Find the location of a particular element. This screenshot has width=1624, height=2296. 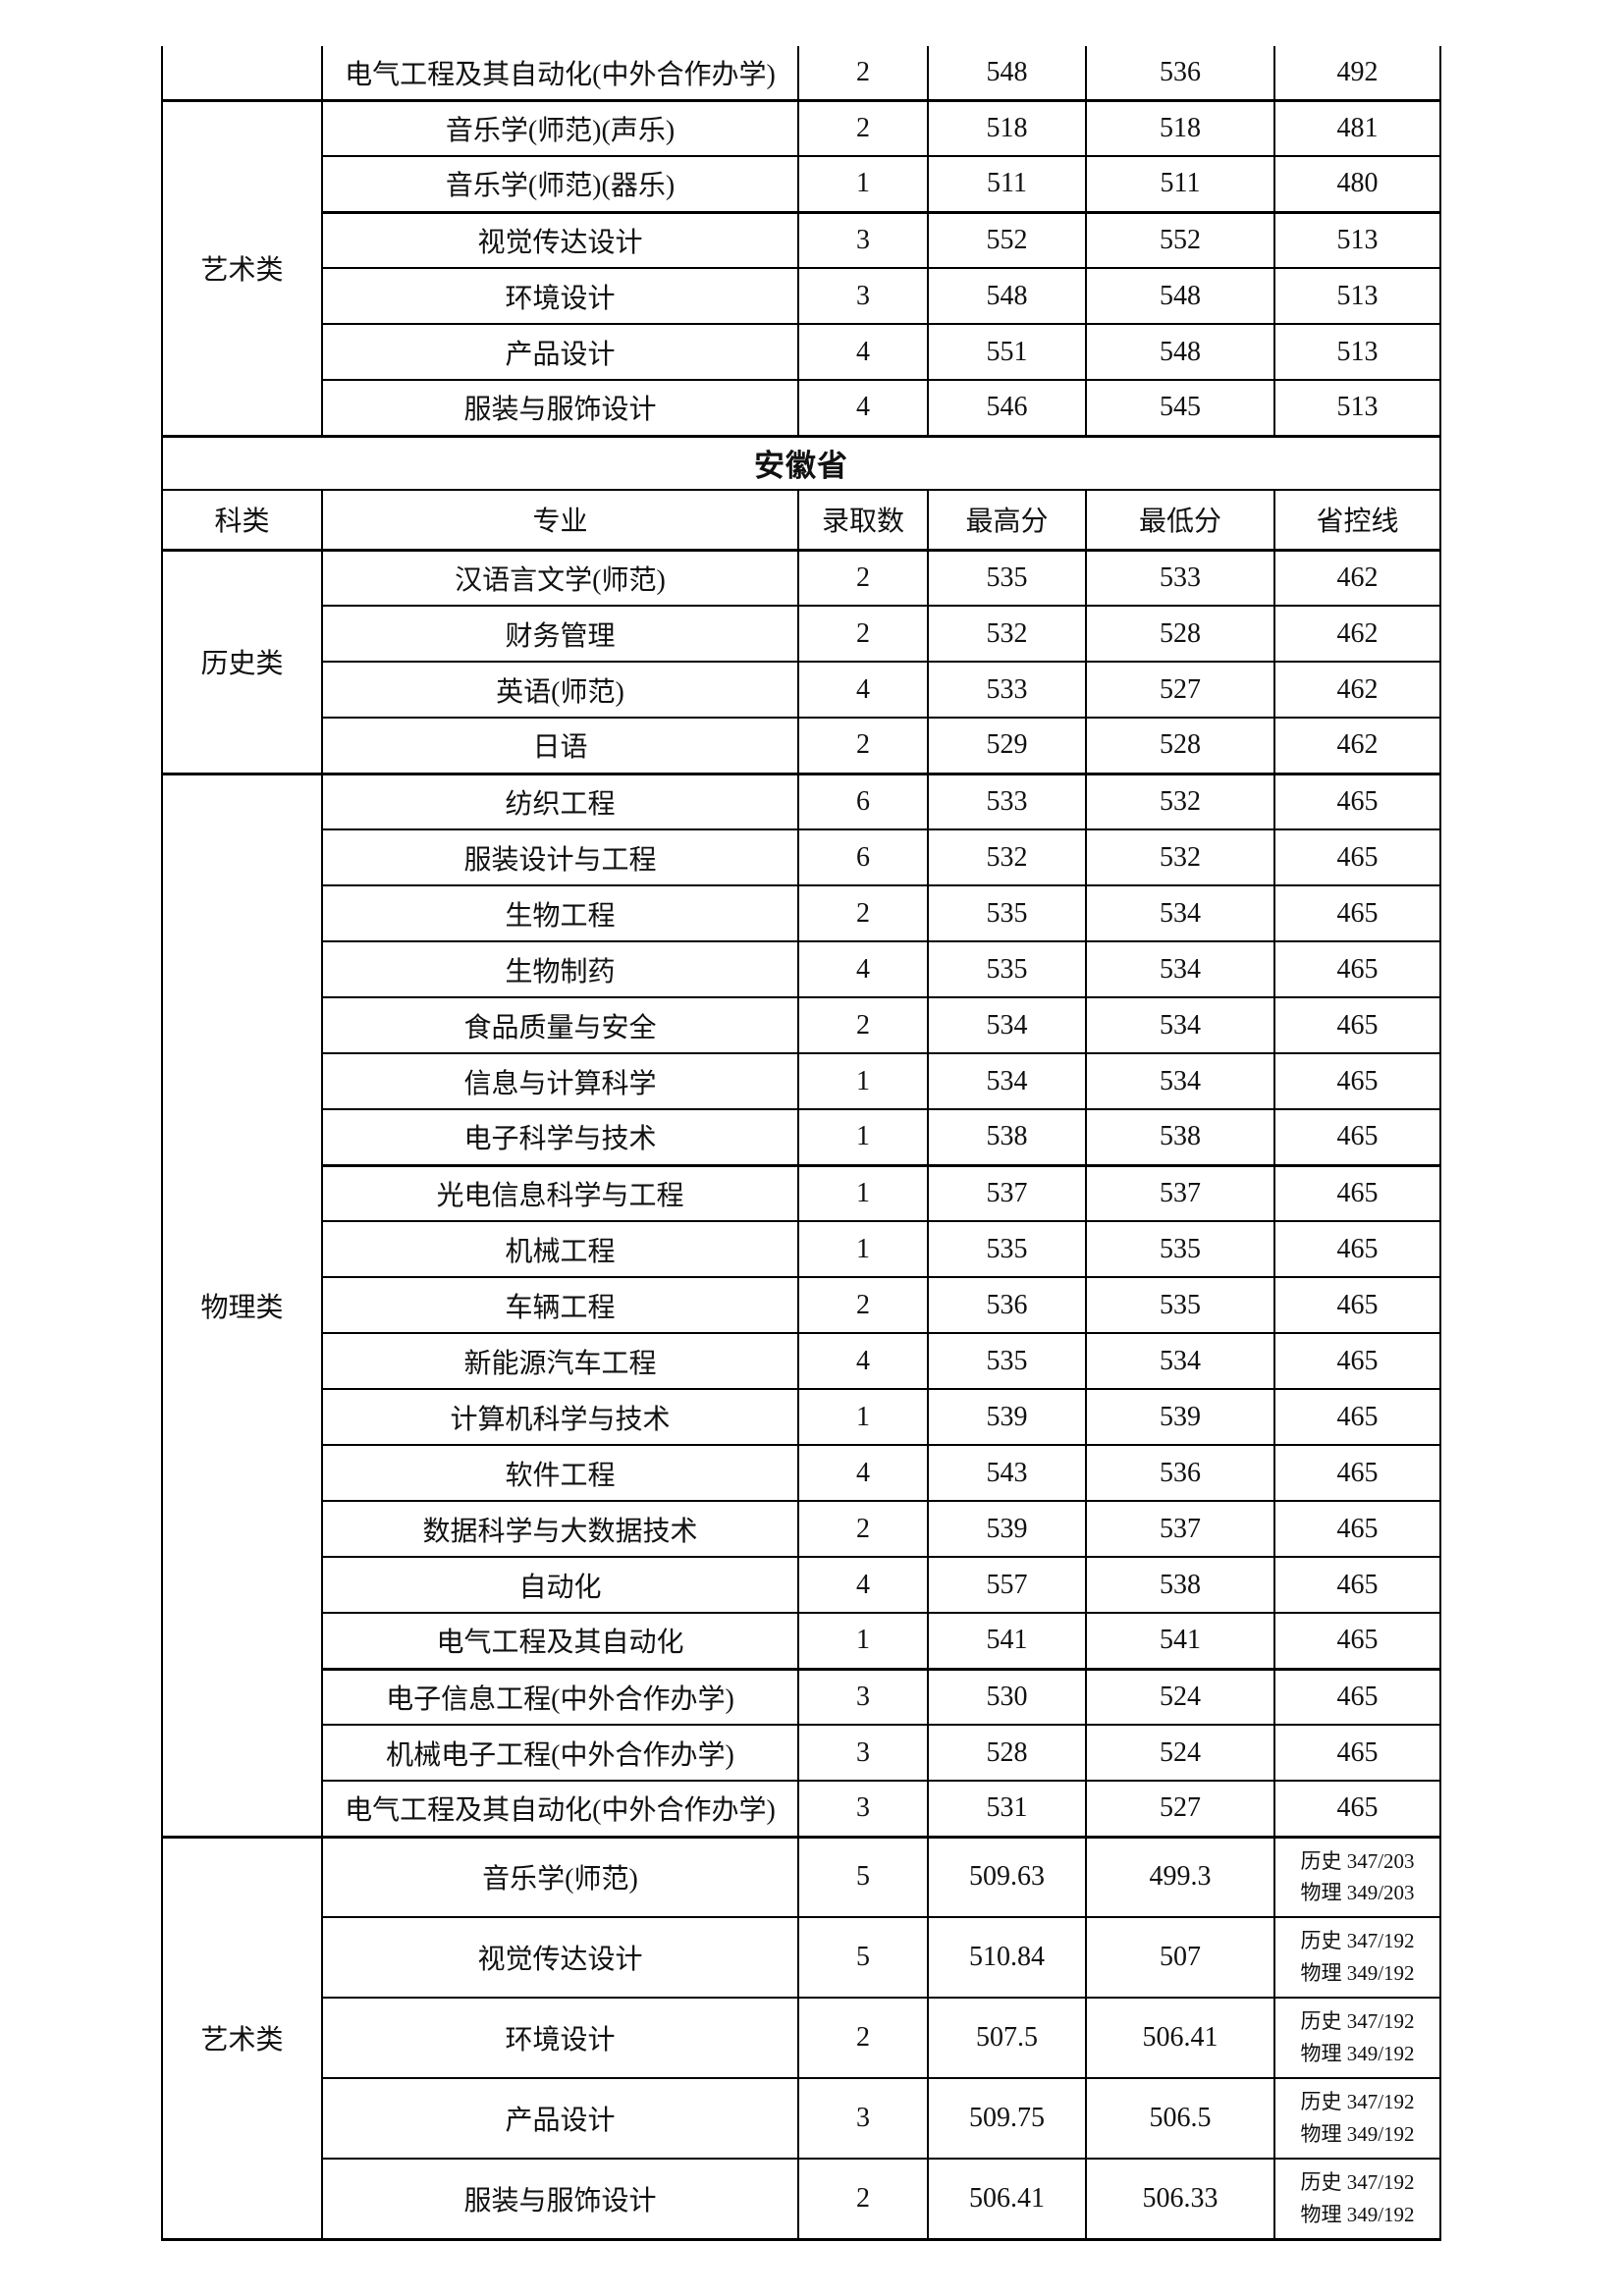

category-cell is located at coordinates (242, 74).